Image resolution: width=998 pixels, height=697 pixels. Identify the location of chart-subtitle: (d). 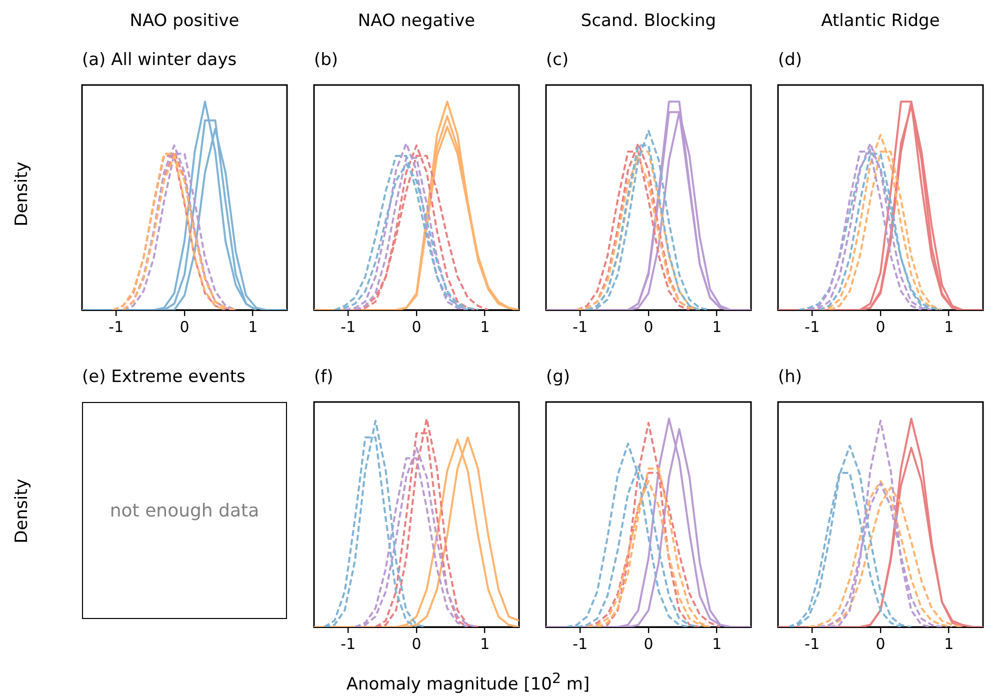
(790, 60).